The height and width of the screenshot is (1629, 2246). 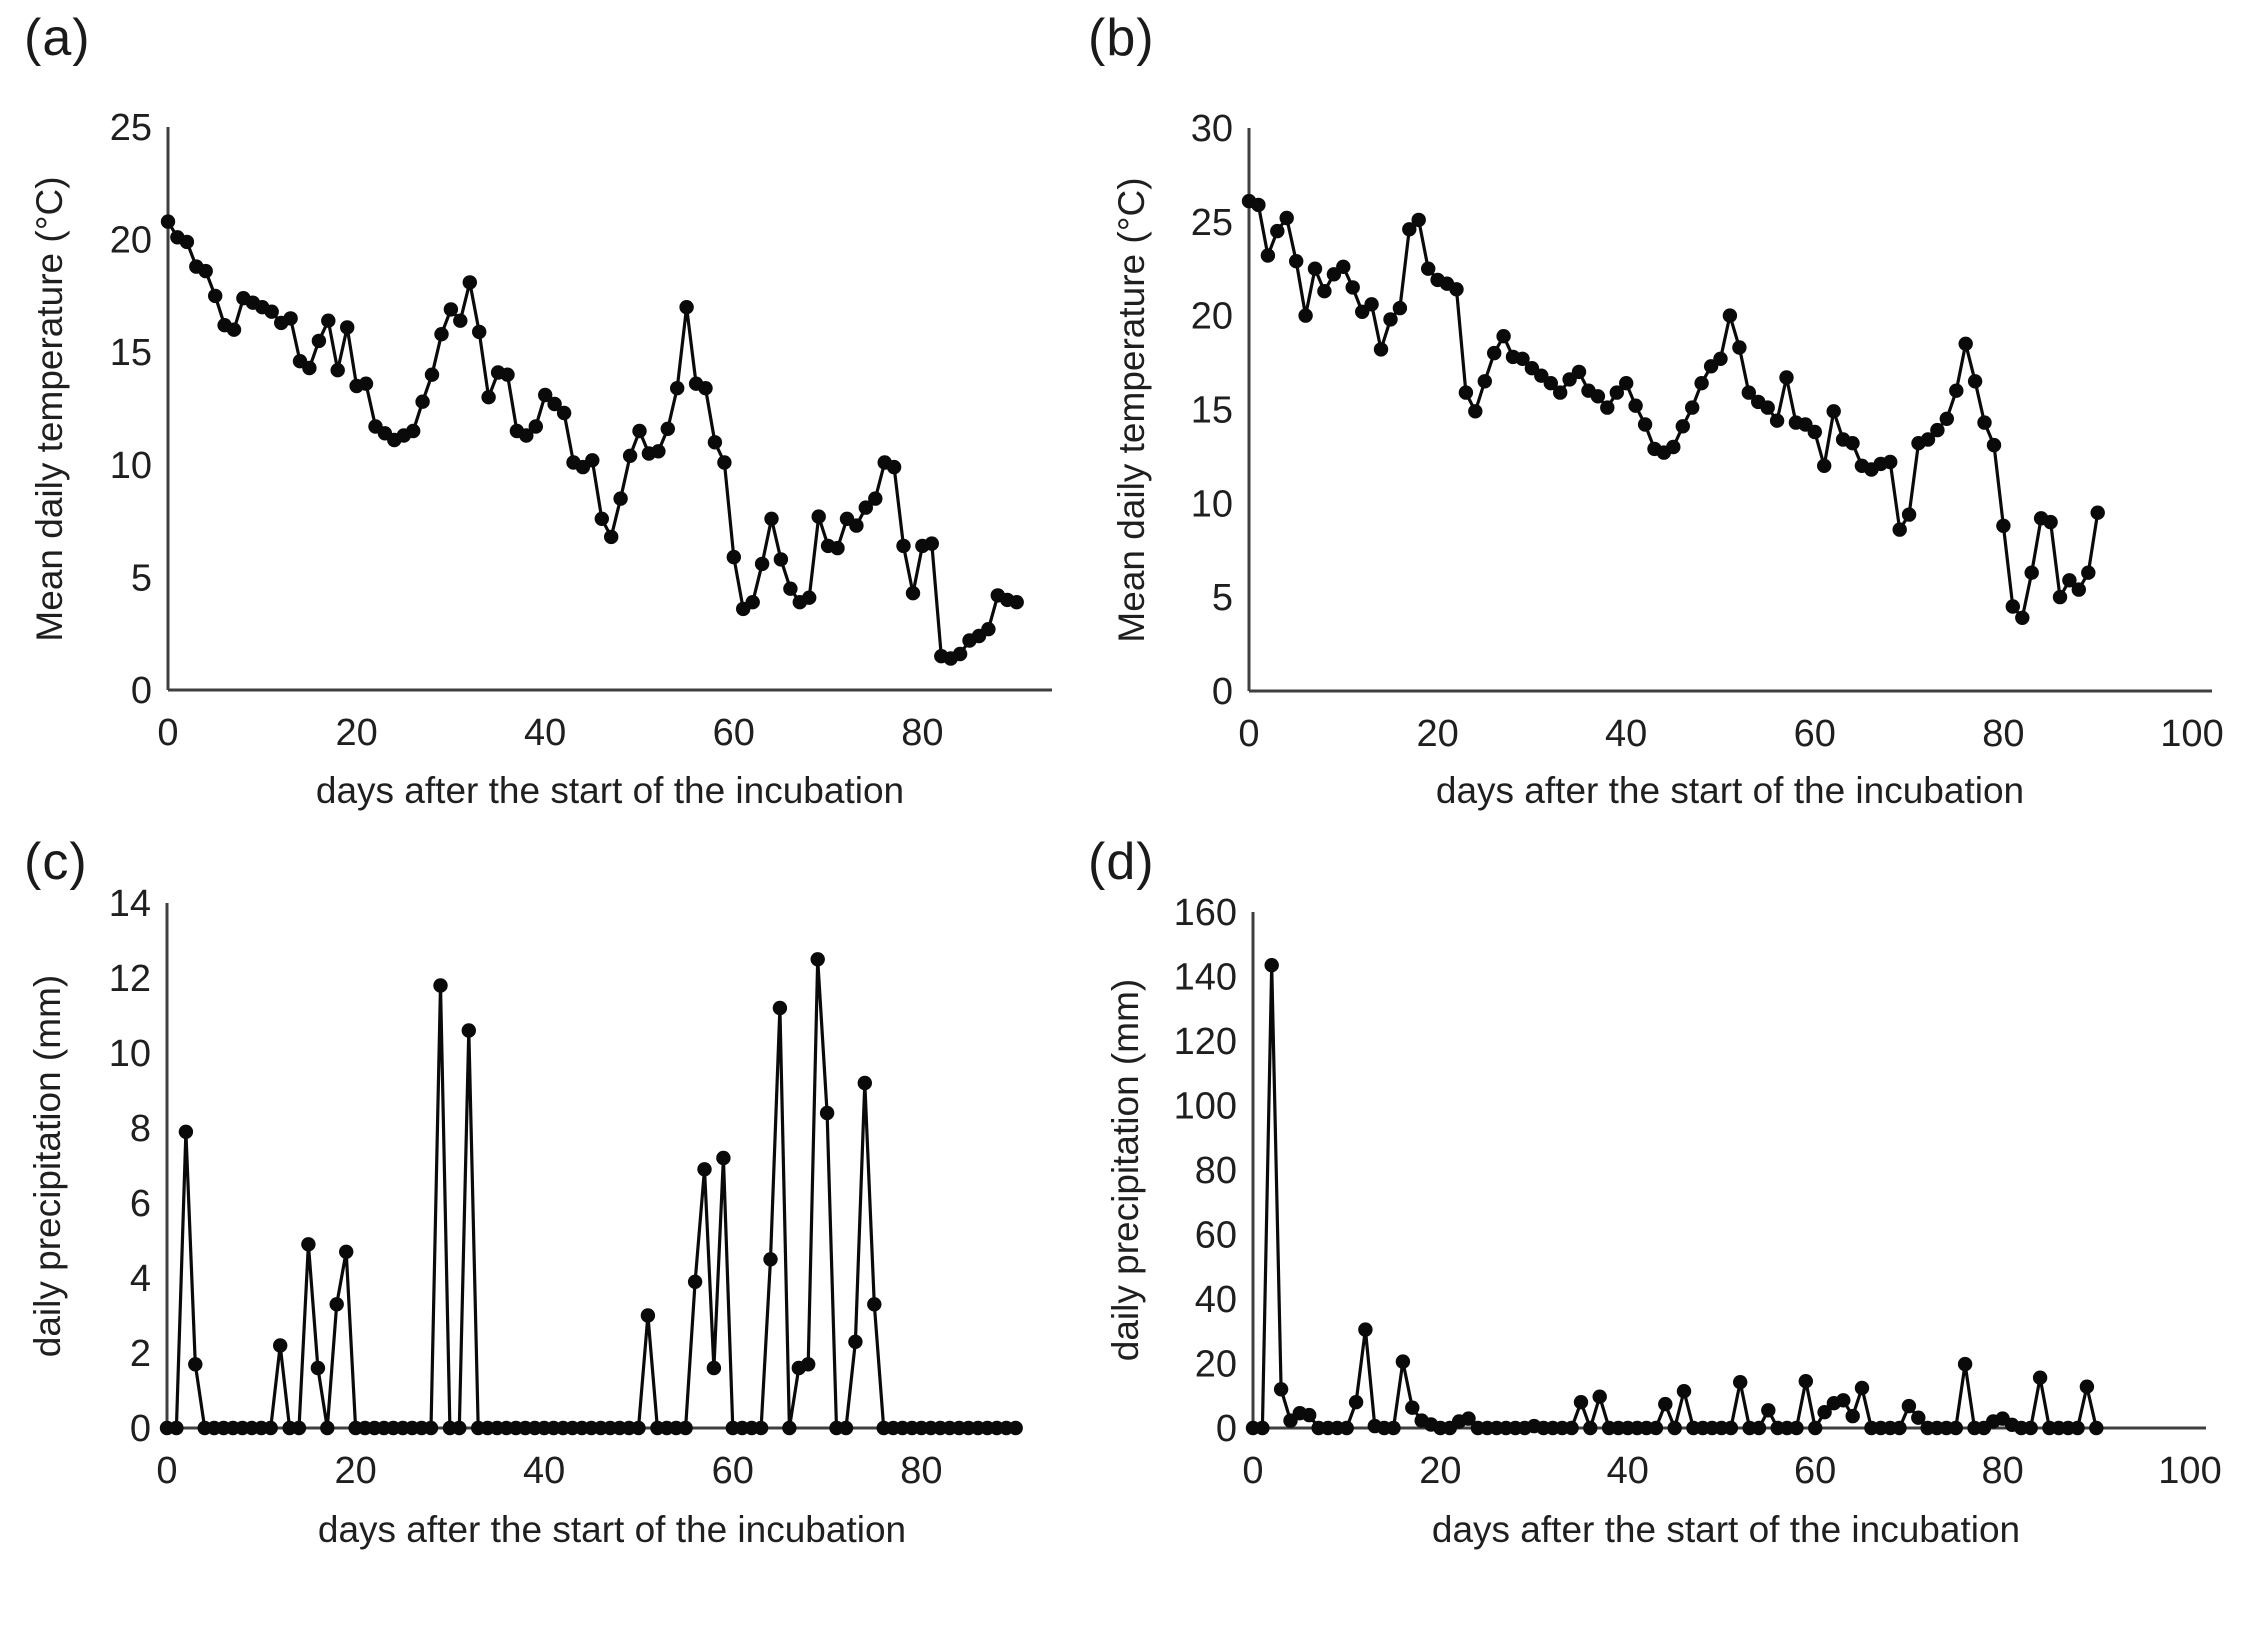 I want to click on data-point-c-day32, so click(x=468, y=1030).